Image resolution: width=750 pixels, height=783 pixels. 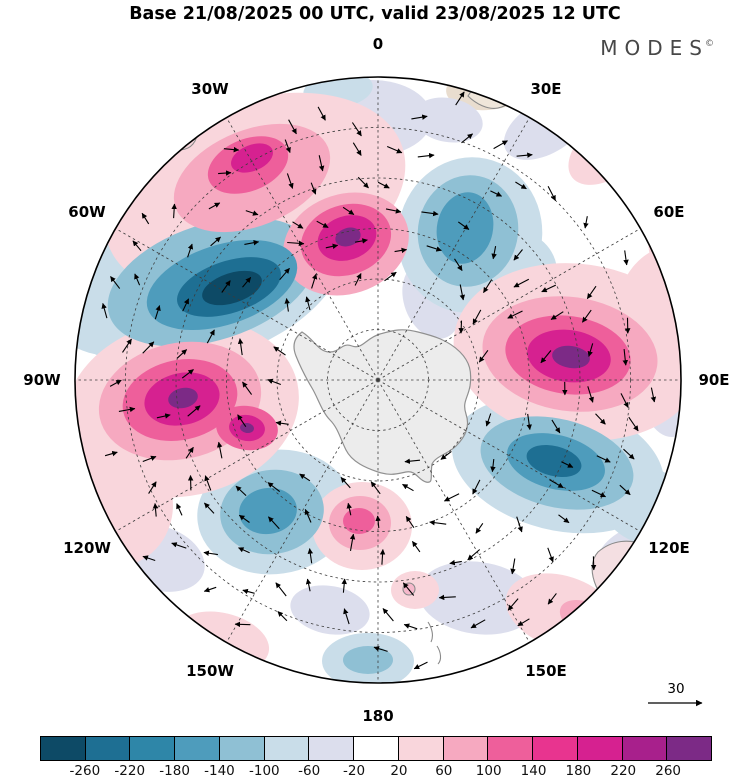 I want to click on colorbar-tick: 260, so click(x=668, y=771).